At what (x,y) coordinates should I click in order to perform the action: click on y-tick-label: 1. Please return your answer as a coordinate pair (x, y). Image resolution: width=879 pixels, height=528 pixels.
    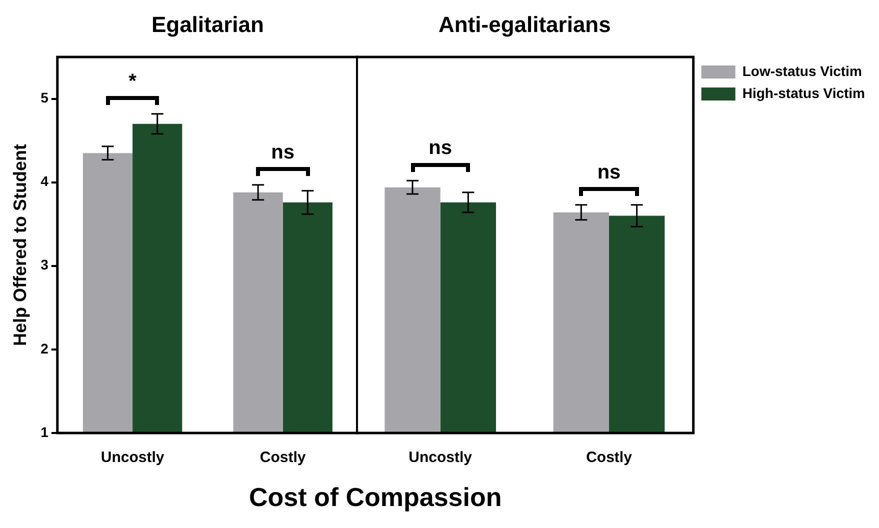
    Looking at the image, I should click on (44, 432).